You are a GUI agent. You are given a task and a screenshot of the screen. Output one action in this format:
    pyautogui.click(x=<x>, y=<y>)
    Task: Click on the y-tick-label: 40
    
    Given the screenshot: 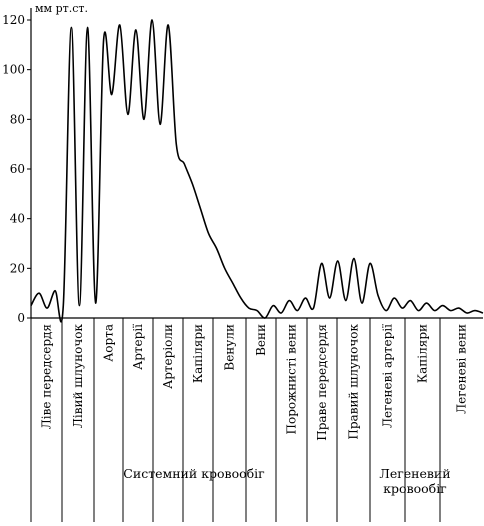 What is the action you would take?
    pyautogui.click(x=17, y=219)
    